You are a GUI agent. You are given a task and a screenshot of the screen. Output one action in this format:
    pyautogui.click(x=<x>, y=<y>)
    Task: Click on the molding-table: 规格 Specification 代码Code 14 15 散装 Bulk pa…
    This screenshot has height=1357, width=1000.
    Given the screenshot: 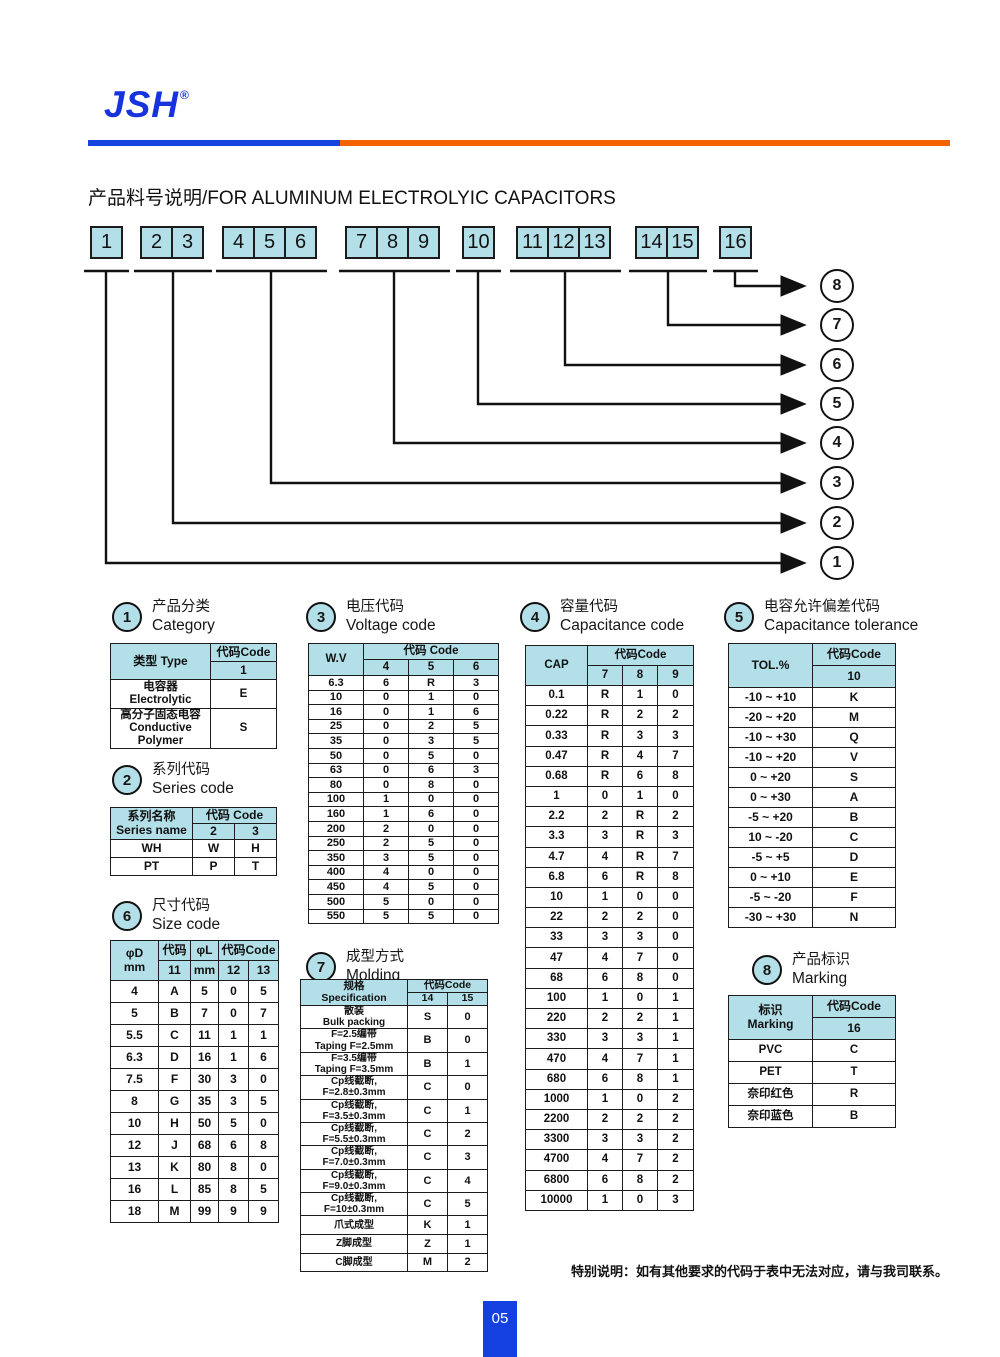 What is the action you would take?
    pyautogui.click(x=394, y=1126)
    